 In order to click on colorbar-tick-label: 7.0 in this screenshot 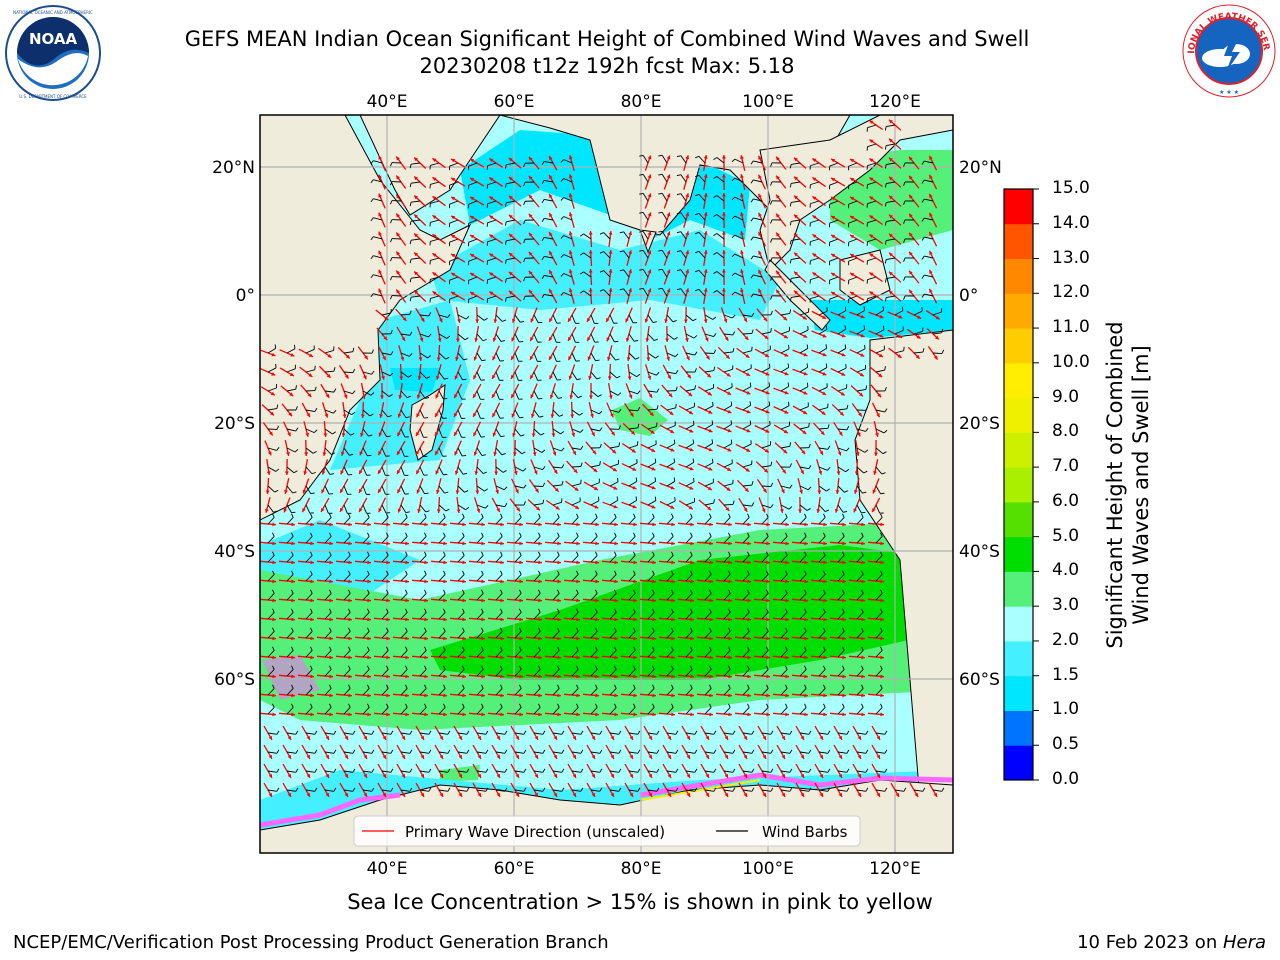, I will do `click(1066, 466)`.